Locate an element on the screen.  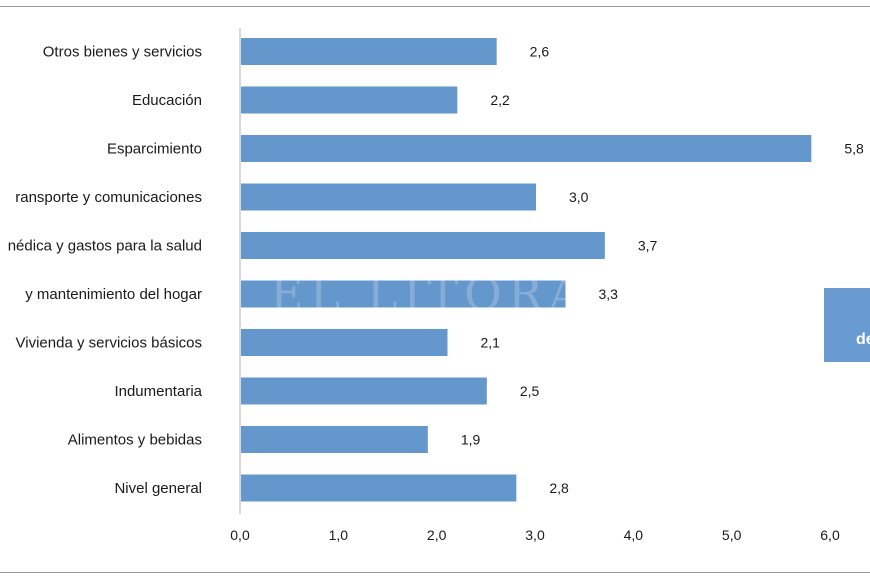
category-label: Esparcimiento is located at coordinates (154, 149).